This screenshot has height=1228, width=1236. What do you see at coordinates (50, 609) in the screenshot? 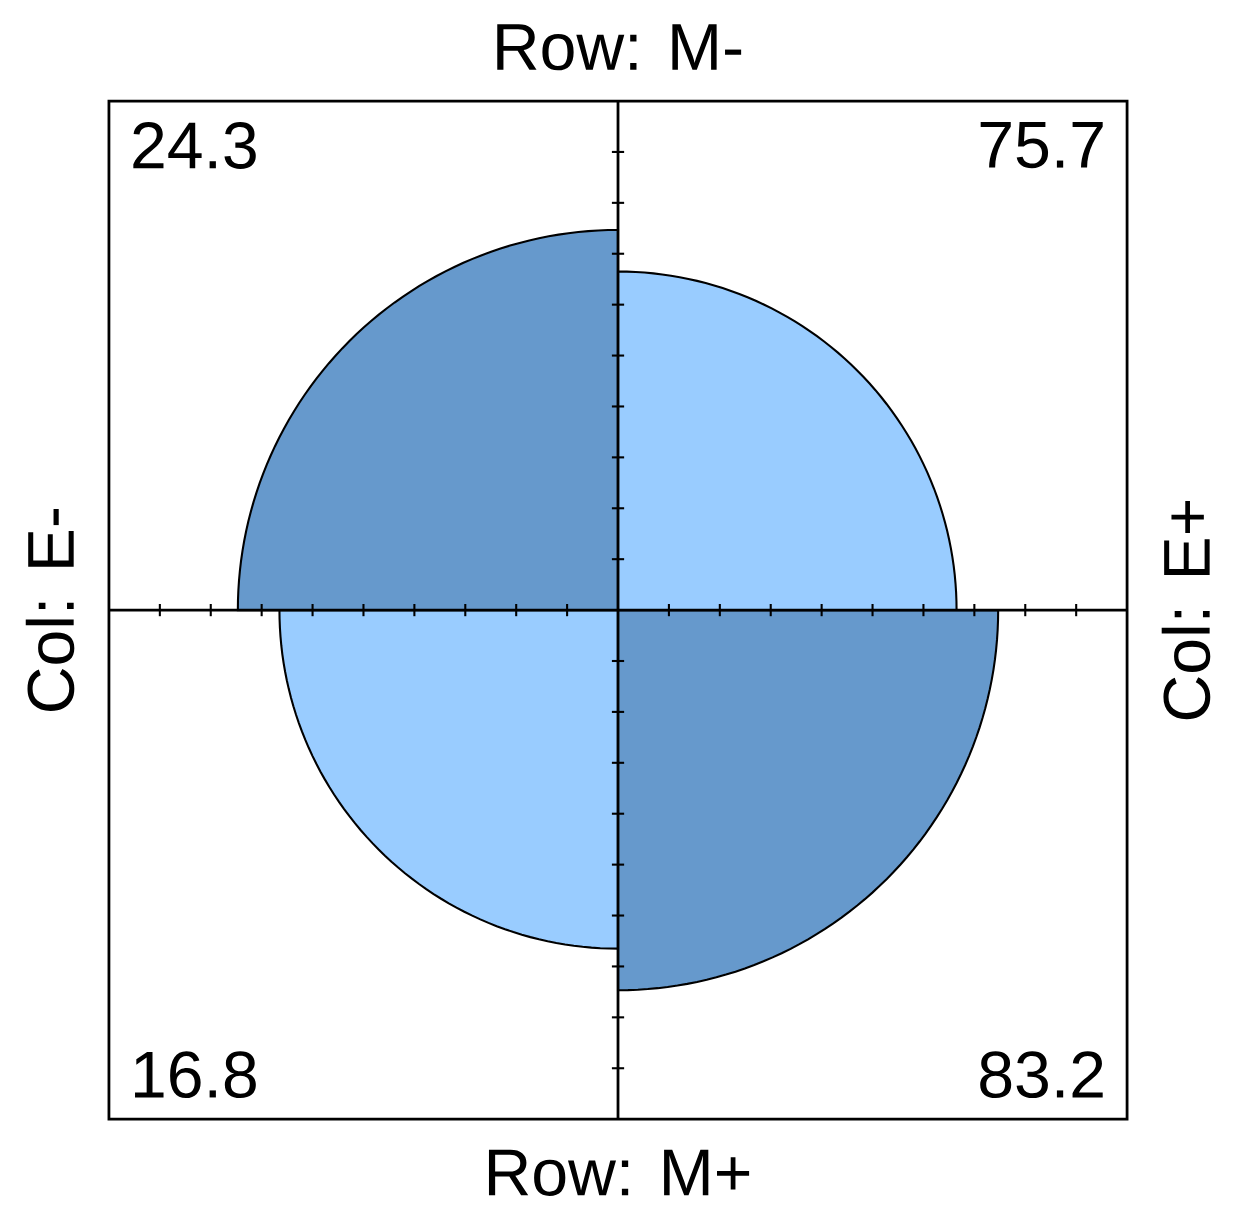
I see `text: Col: E-` at bounding box center [50, 609].